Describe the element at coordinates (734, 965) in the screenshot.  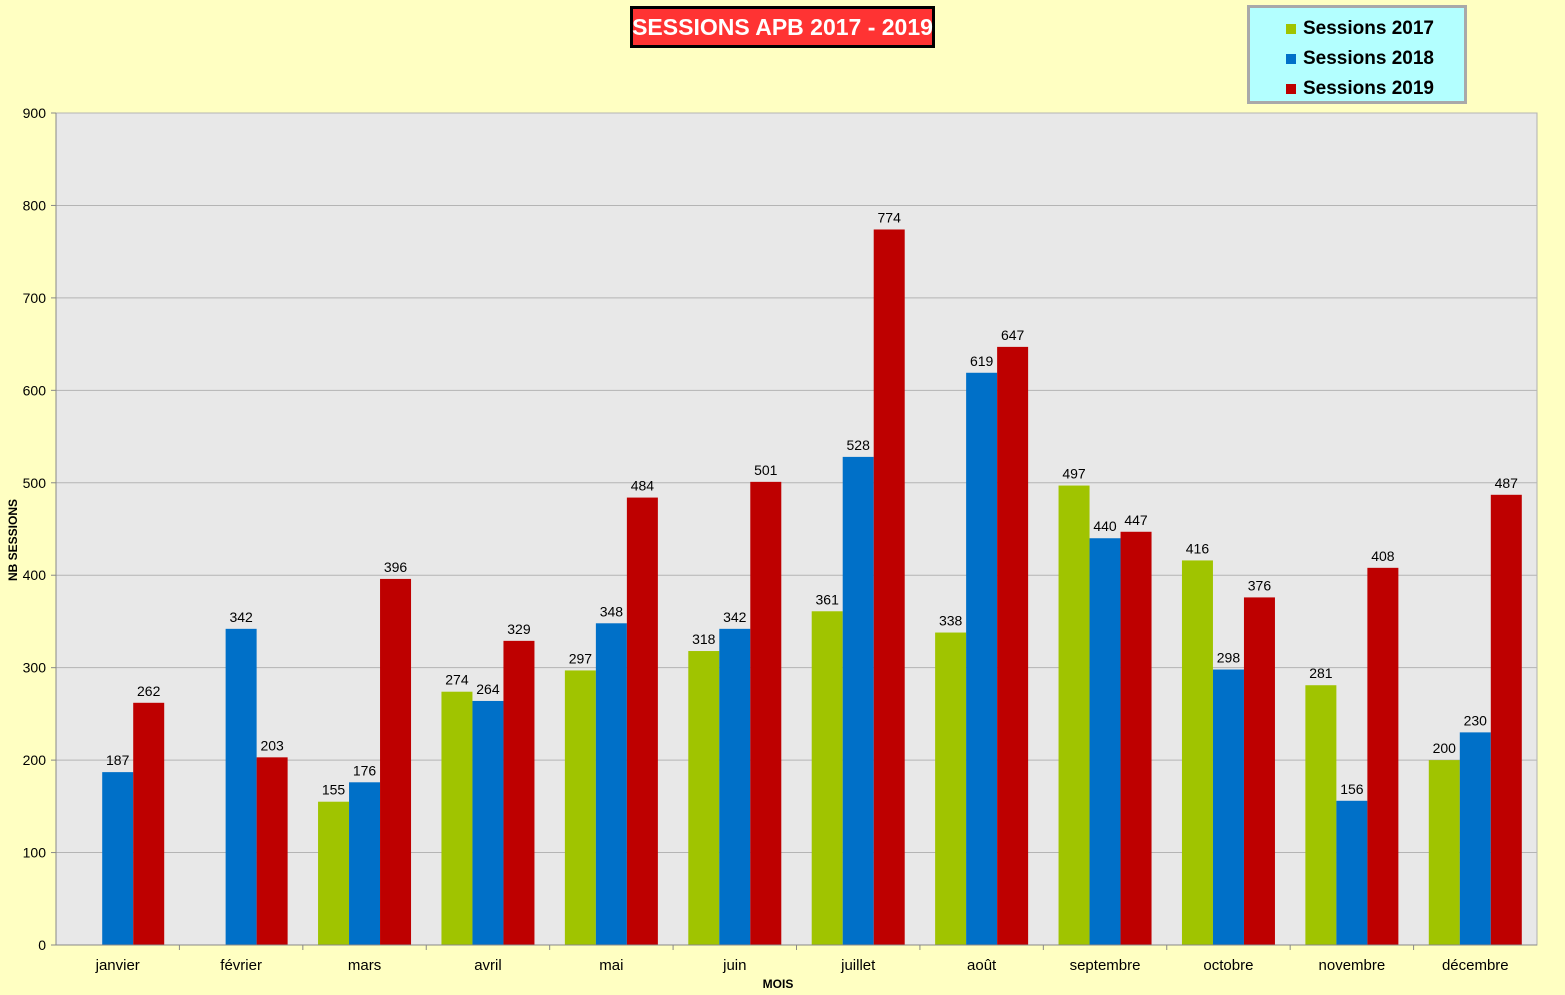
I see `x-tick-label: juin` at that location.